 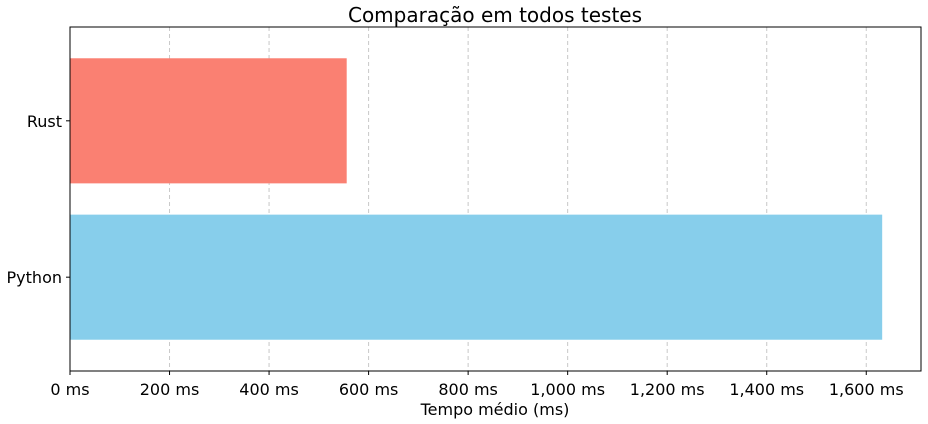 What do you see at coordinates (208, 121) in the screenshot?
I see `bar-rust` at bounding box center [208, 121].